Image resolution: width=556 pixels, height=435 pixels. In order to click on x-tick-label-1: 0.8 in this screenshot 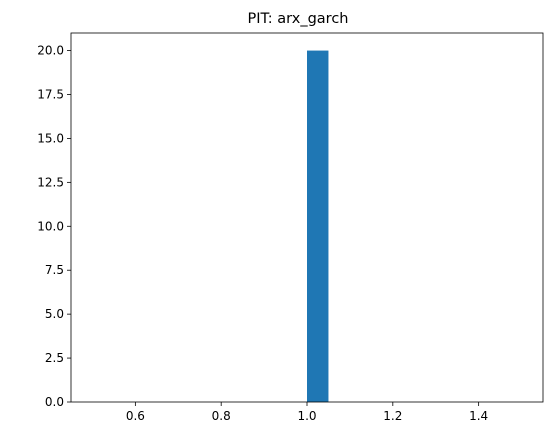, I will do `click(221, 416)`.